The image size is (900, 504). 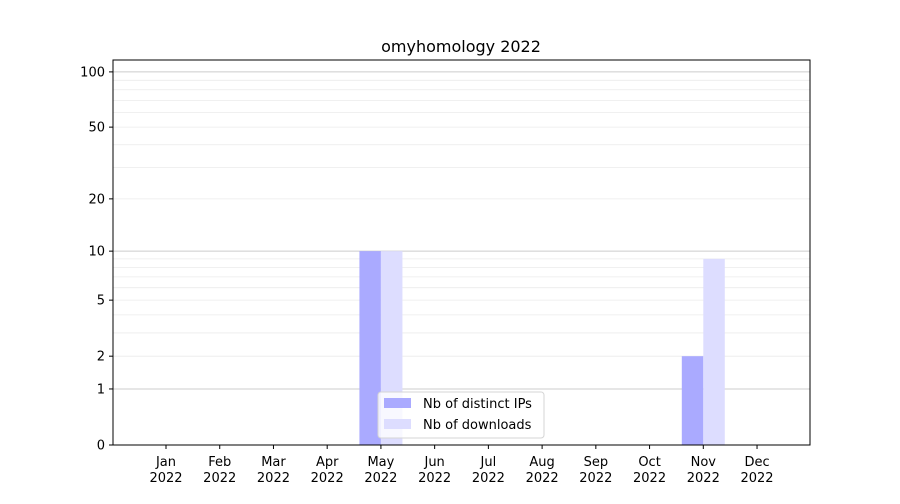 I want to click on x-tick-label: Apr, so click(x=327, y=462).